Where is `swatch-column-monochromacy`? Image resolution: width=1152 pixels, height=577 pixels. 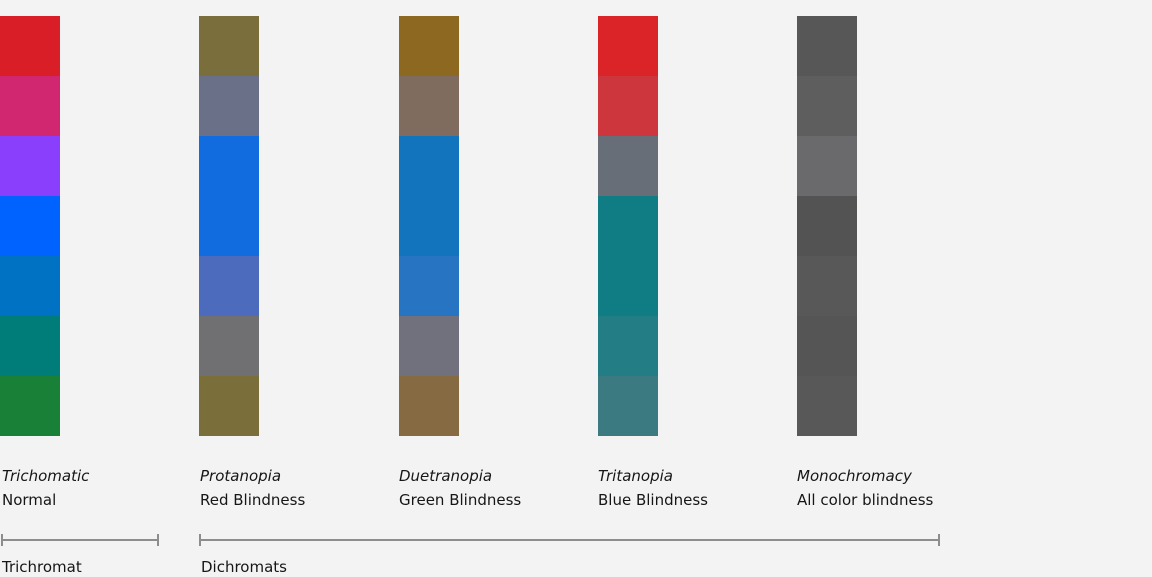
swatch-column-monochromacy is located at coordinates (827, 226).